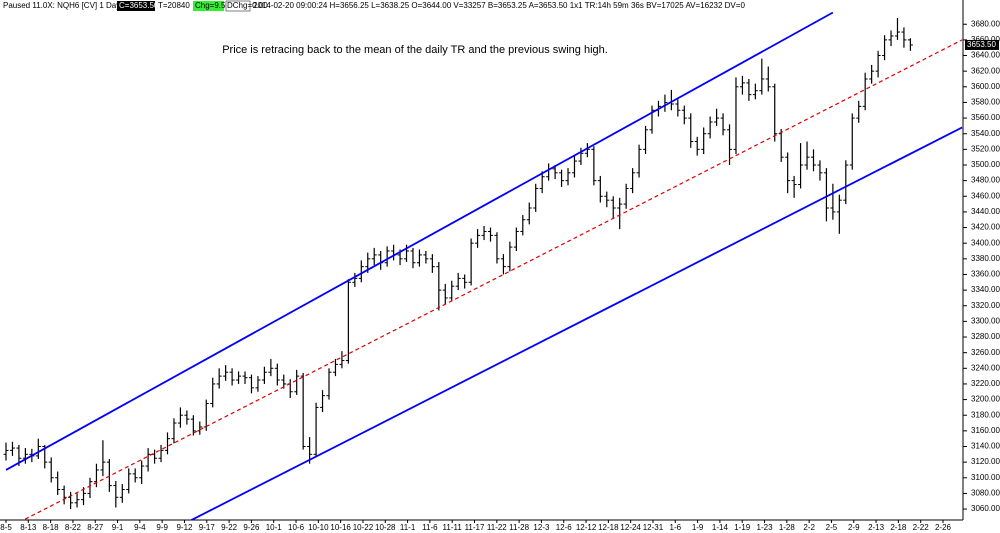  What do you see at coordinates (985, 102) in the screenshot?
I see `y-tick-label: 3580.00` at bounding box center [985, 102].